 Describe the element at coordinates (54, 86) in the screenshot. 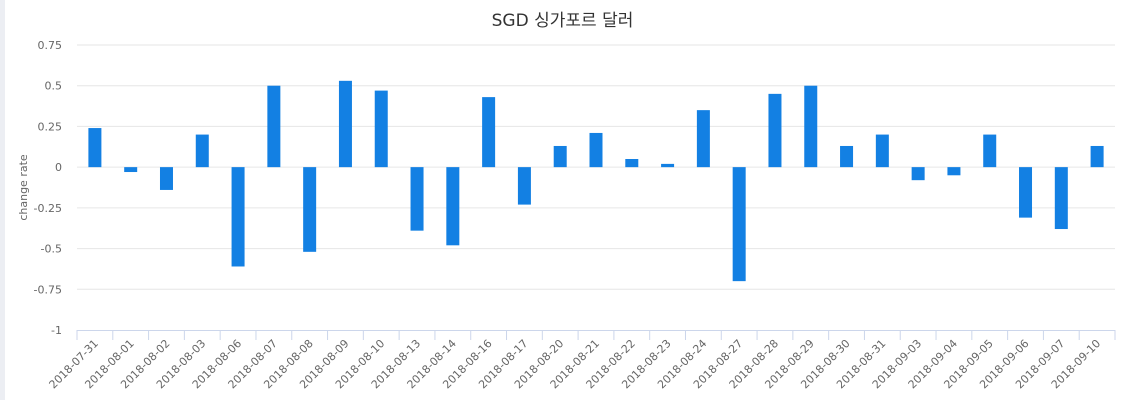

I see `y-tick-label: 0.5` at that location.